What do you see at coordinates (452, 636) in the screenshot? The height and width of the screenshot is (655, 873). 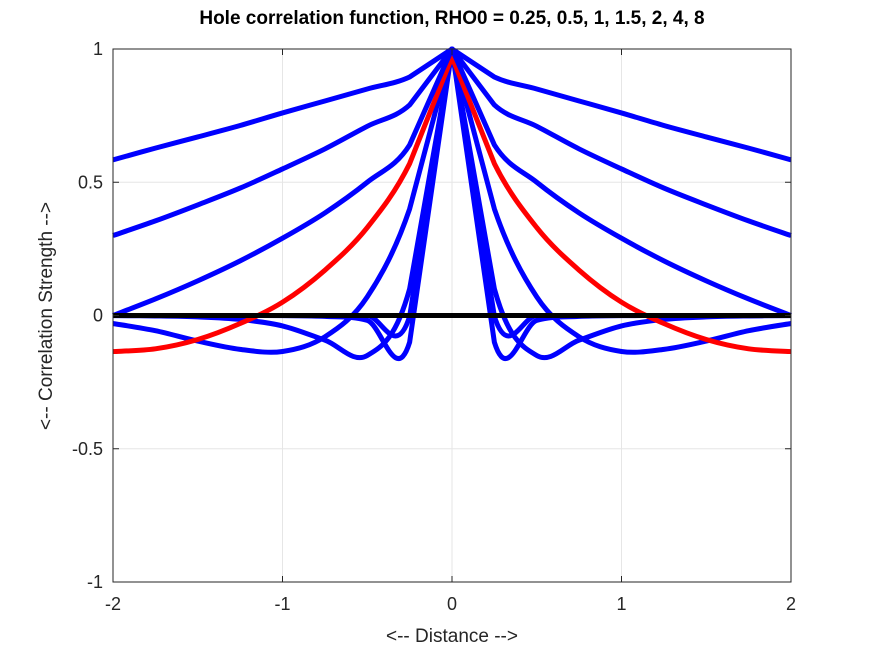 I see `x-axis-label: <-- Distance -->` at bounding box center [452, 636].